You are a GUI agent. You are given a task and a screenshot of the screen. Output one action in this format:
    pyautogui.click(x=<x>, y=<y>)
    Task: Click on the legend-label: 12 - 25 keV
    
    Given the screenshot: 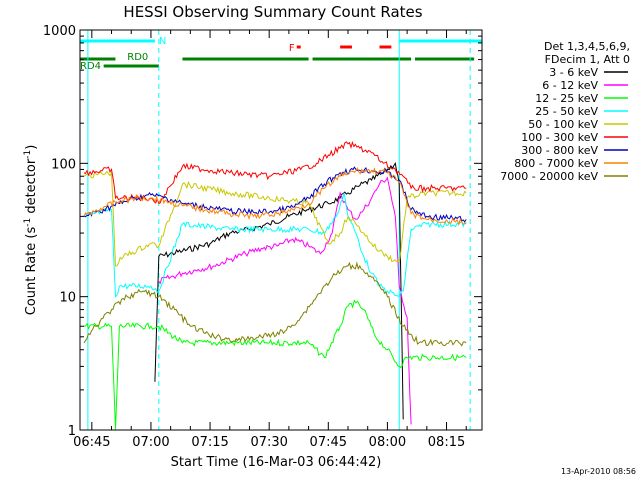 What is the action you would take?
    pyautogui.click(x=566, y=98)
    